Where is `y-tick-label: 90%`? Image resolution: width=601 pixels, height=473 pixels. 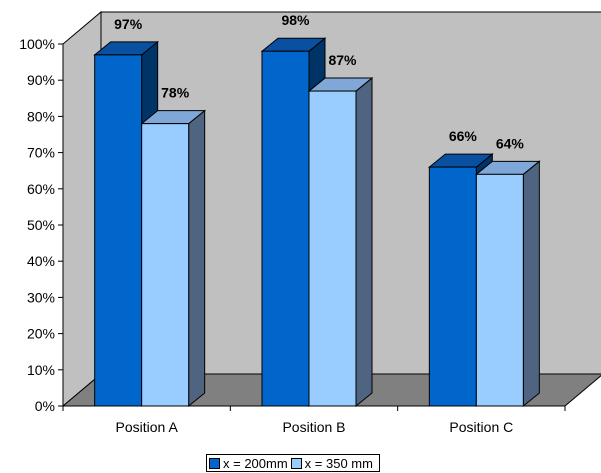
y-tick-label: 90% is located at coordinates (41, 80).